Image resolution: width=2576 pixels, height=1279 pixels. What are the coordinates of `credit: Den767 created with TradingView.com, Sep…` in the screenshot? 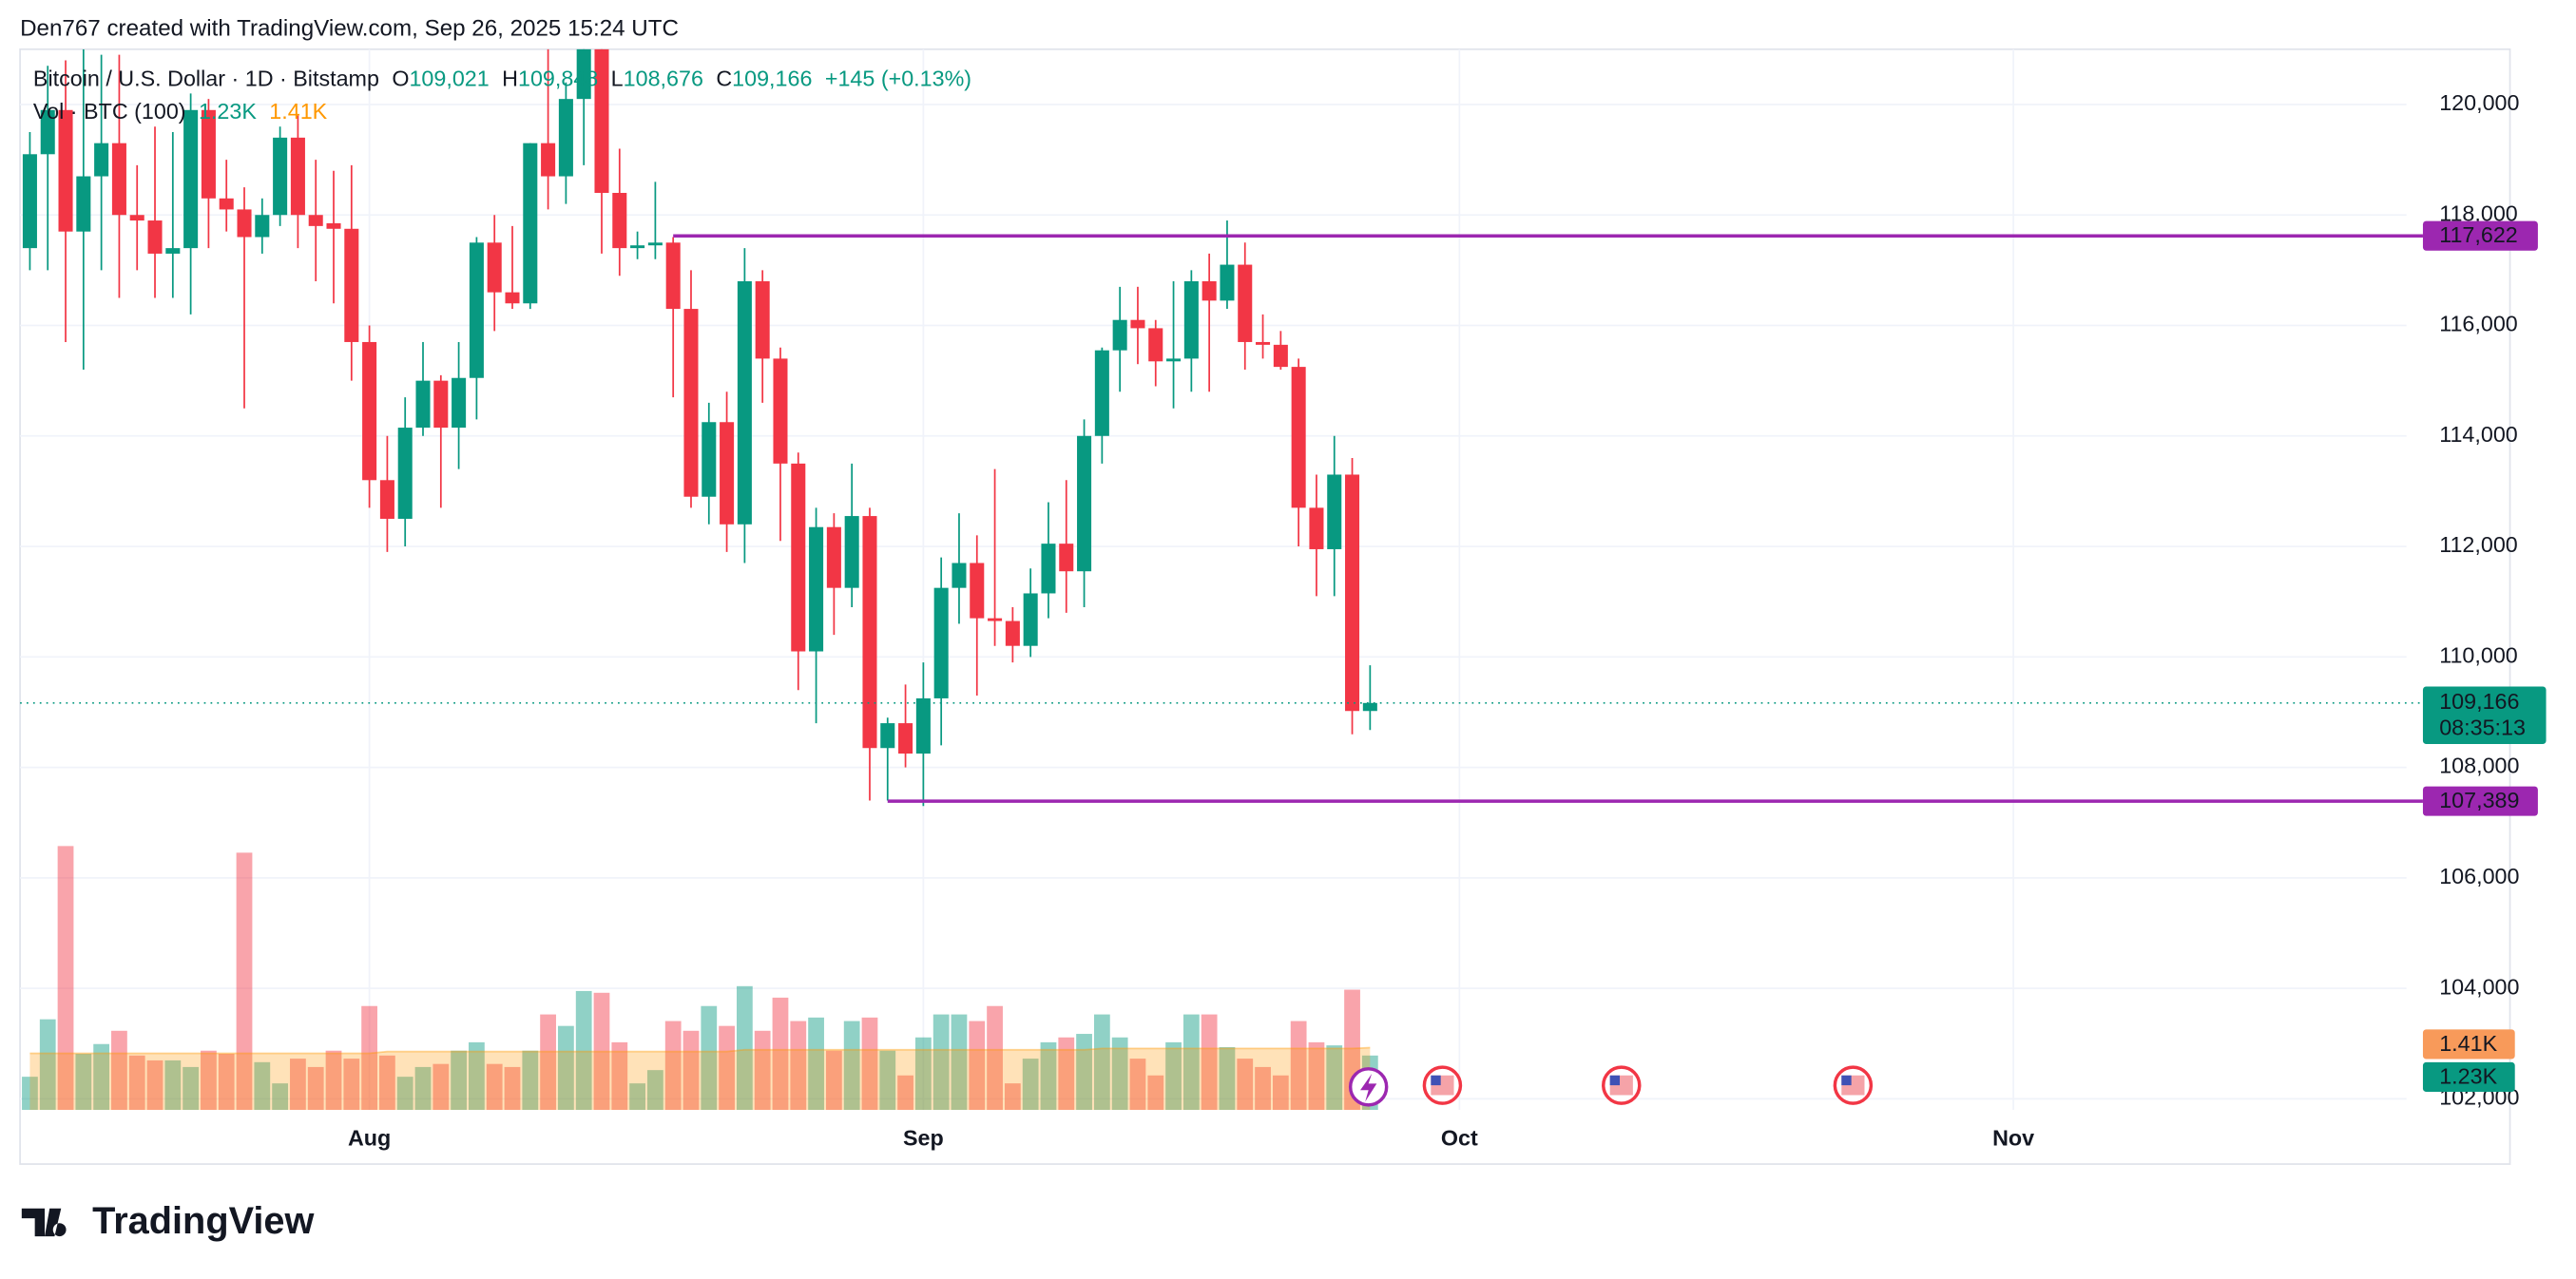 It's located at (349, 28).